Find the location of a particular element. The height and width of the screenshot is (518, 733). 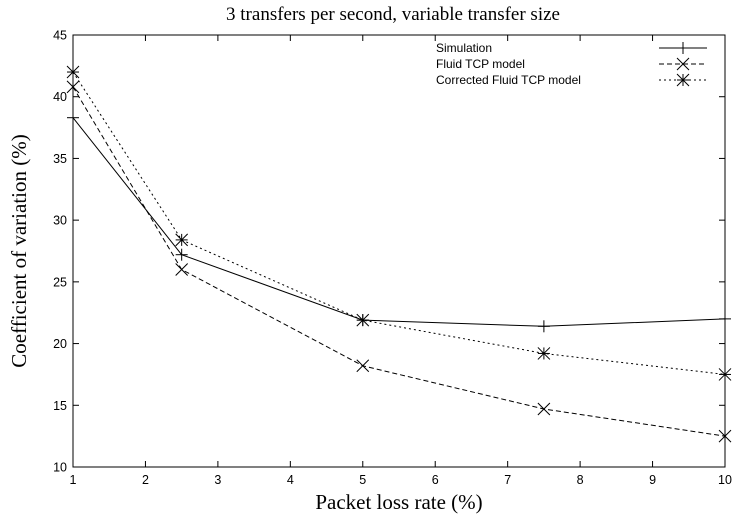

y-tick-label: 10 is located at coordinates (60, 468).